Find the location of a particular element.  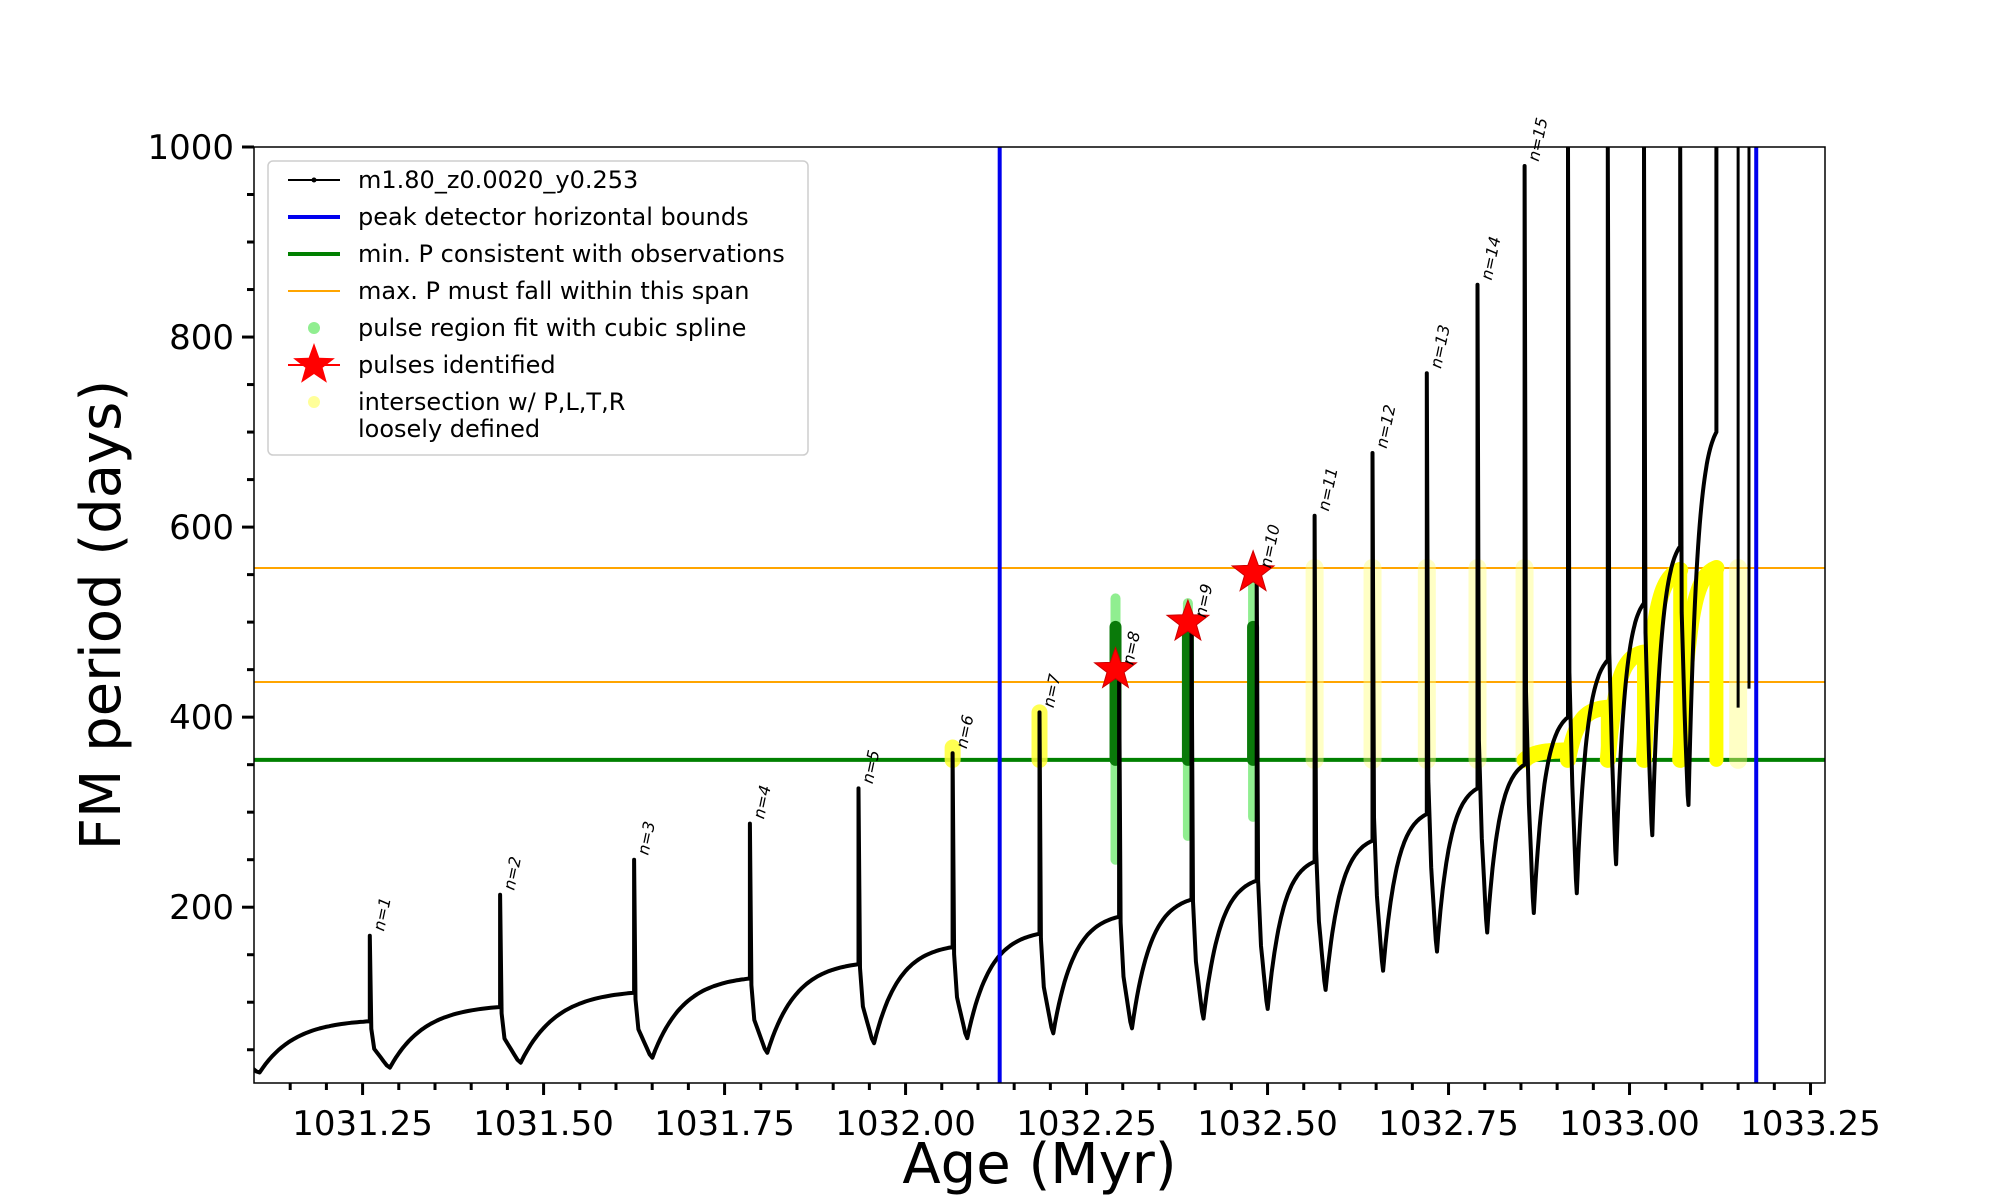

legend-label-5: pulse region fit with cubic spline is located at coordinates (552, 328).